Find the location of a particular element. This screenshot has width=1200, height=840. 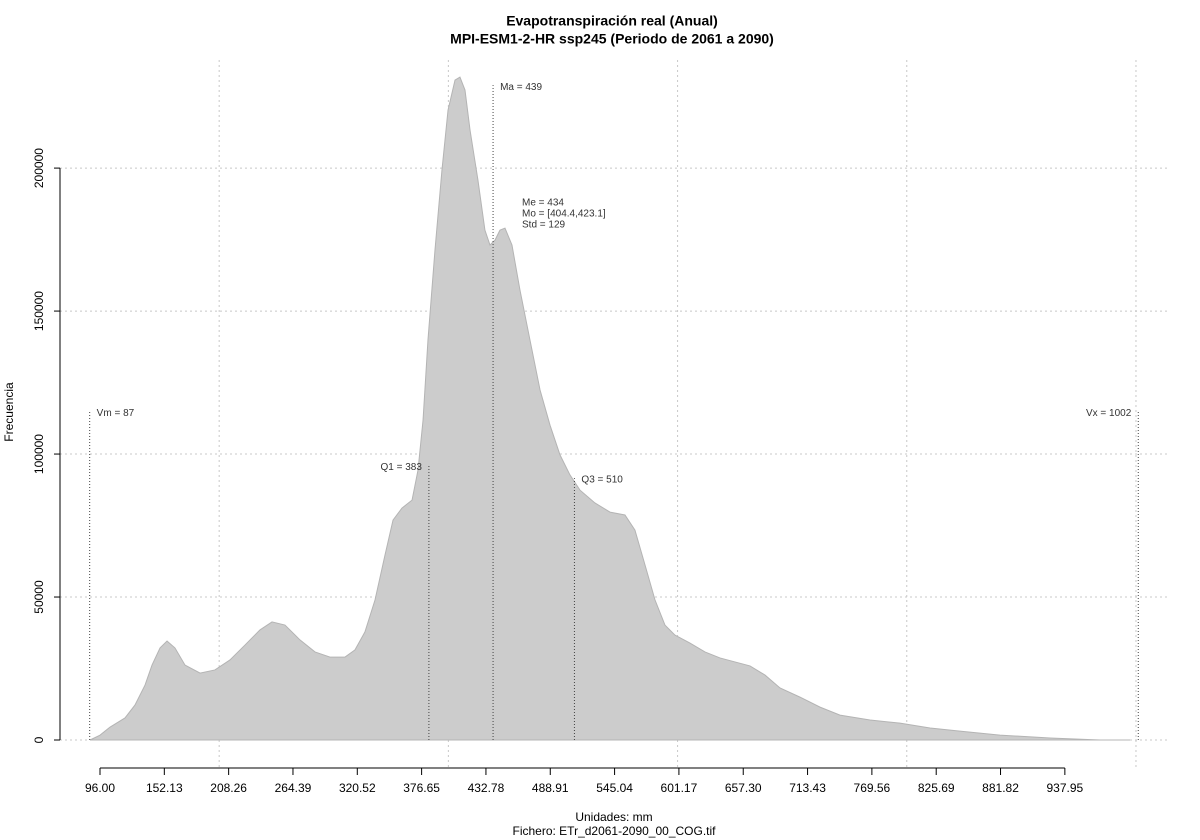

stat-label: Q3 = 510 is located at coordinates (602, 480).